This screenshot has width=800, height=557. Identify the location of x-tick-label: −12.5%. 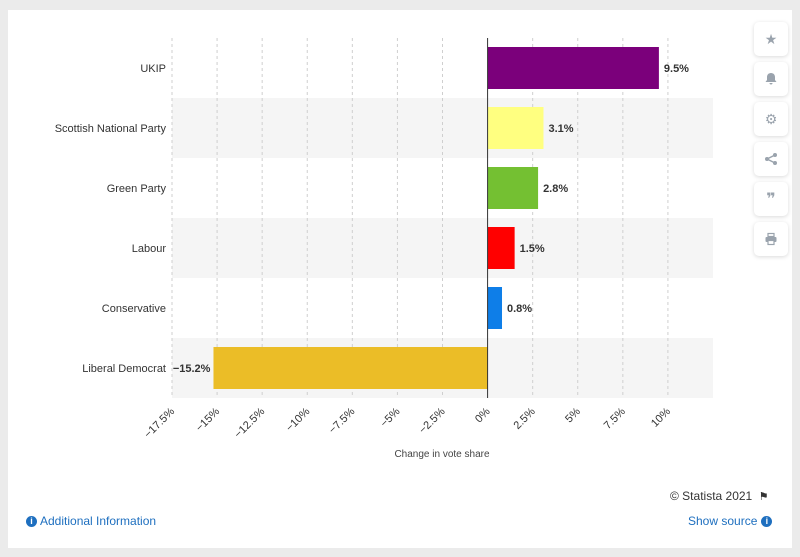
(249, 422).